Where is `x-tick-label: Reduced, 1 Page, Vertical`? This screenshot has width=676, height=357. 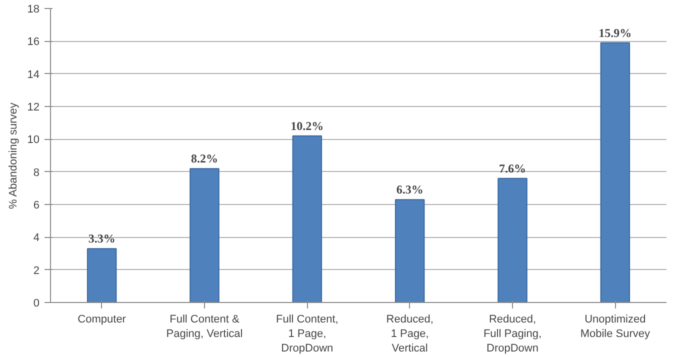
x-tick-label: Reduced, 1 Page, Vertical is located at coordinates (410, 334).